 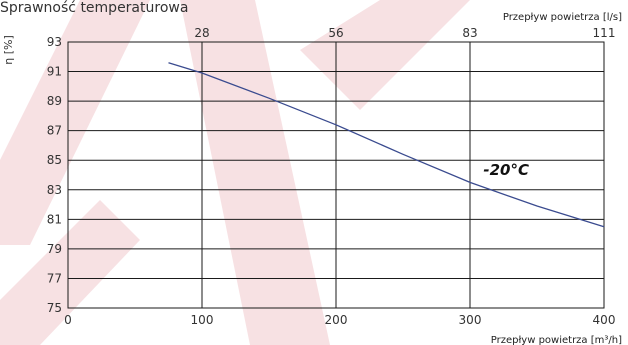 I want to click on x-tick-label: 100, so click(x=202, y=320).